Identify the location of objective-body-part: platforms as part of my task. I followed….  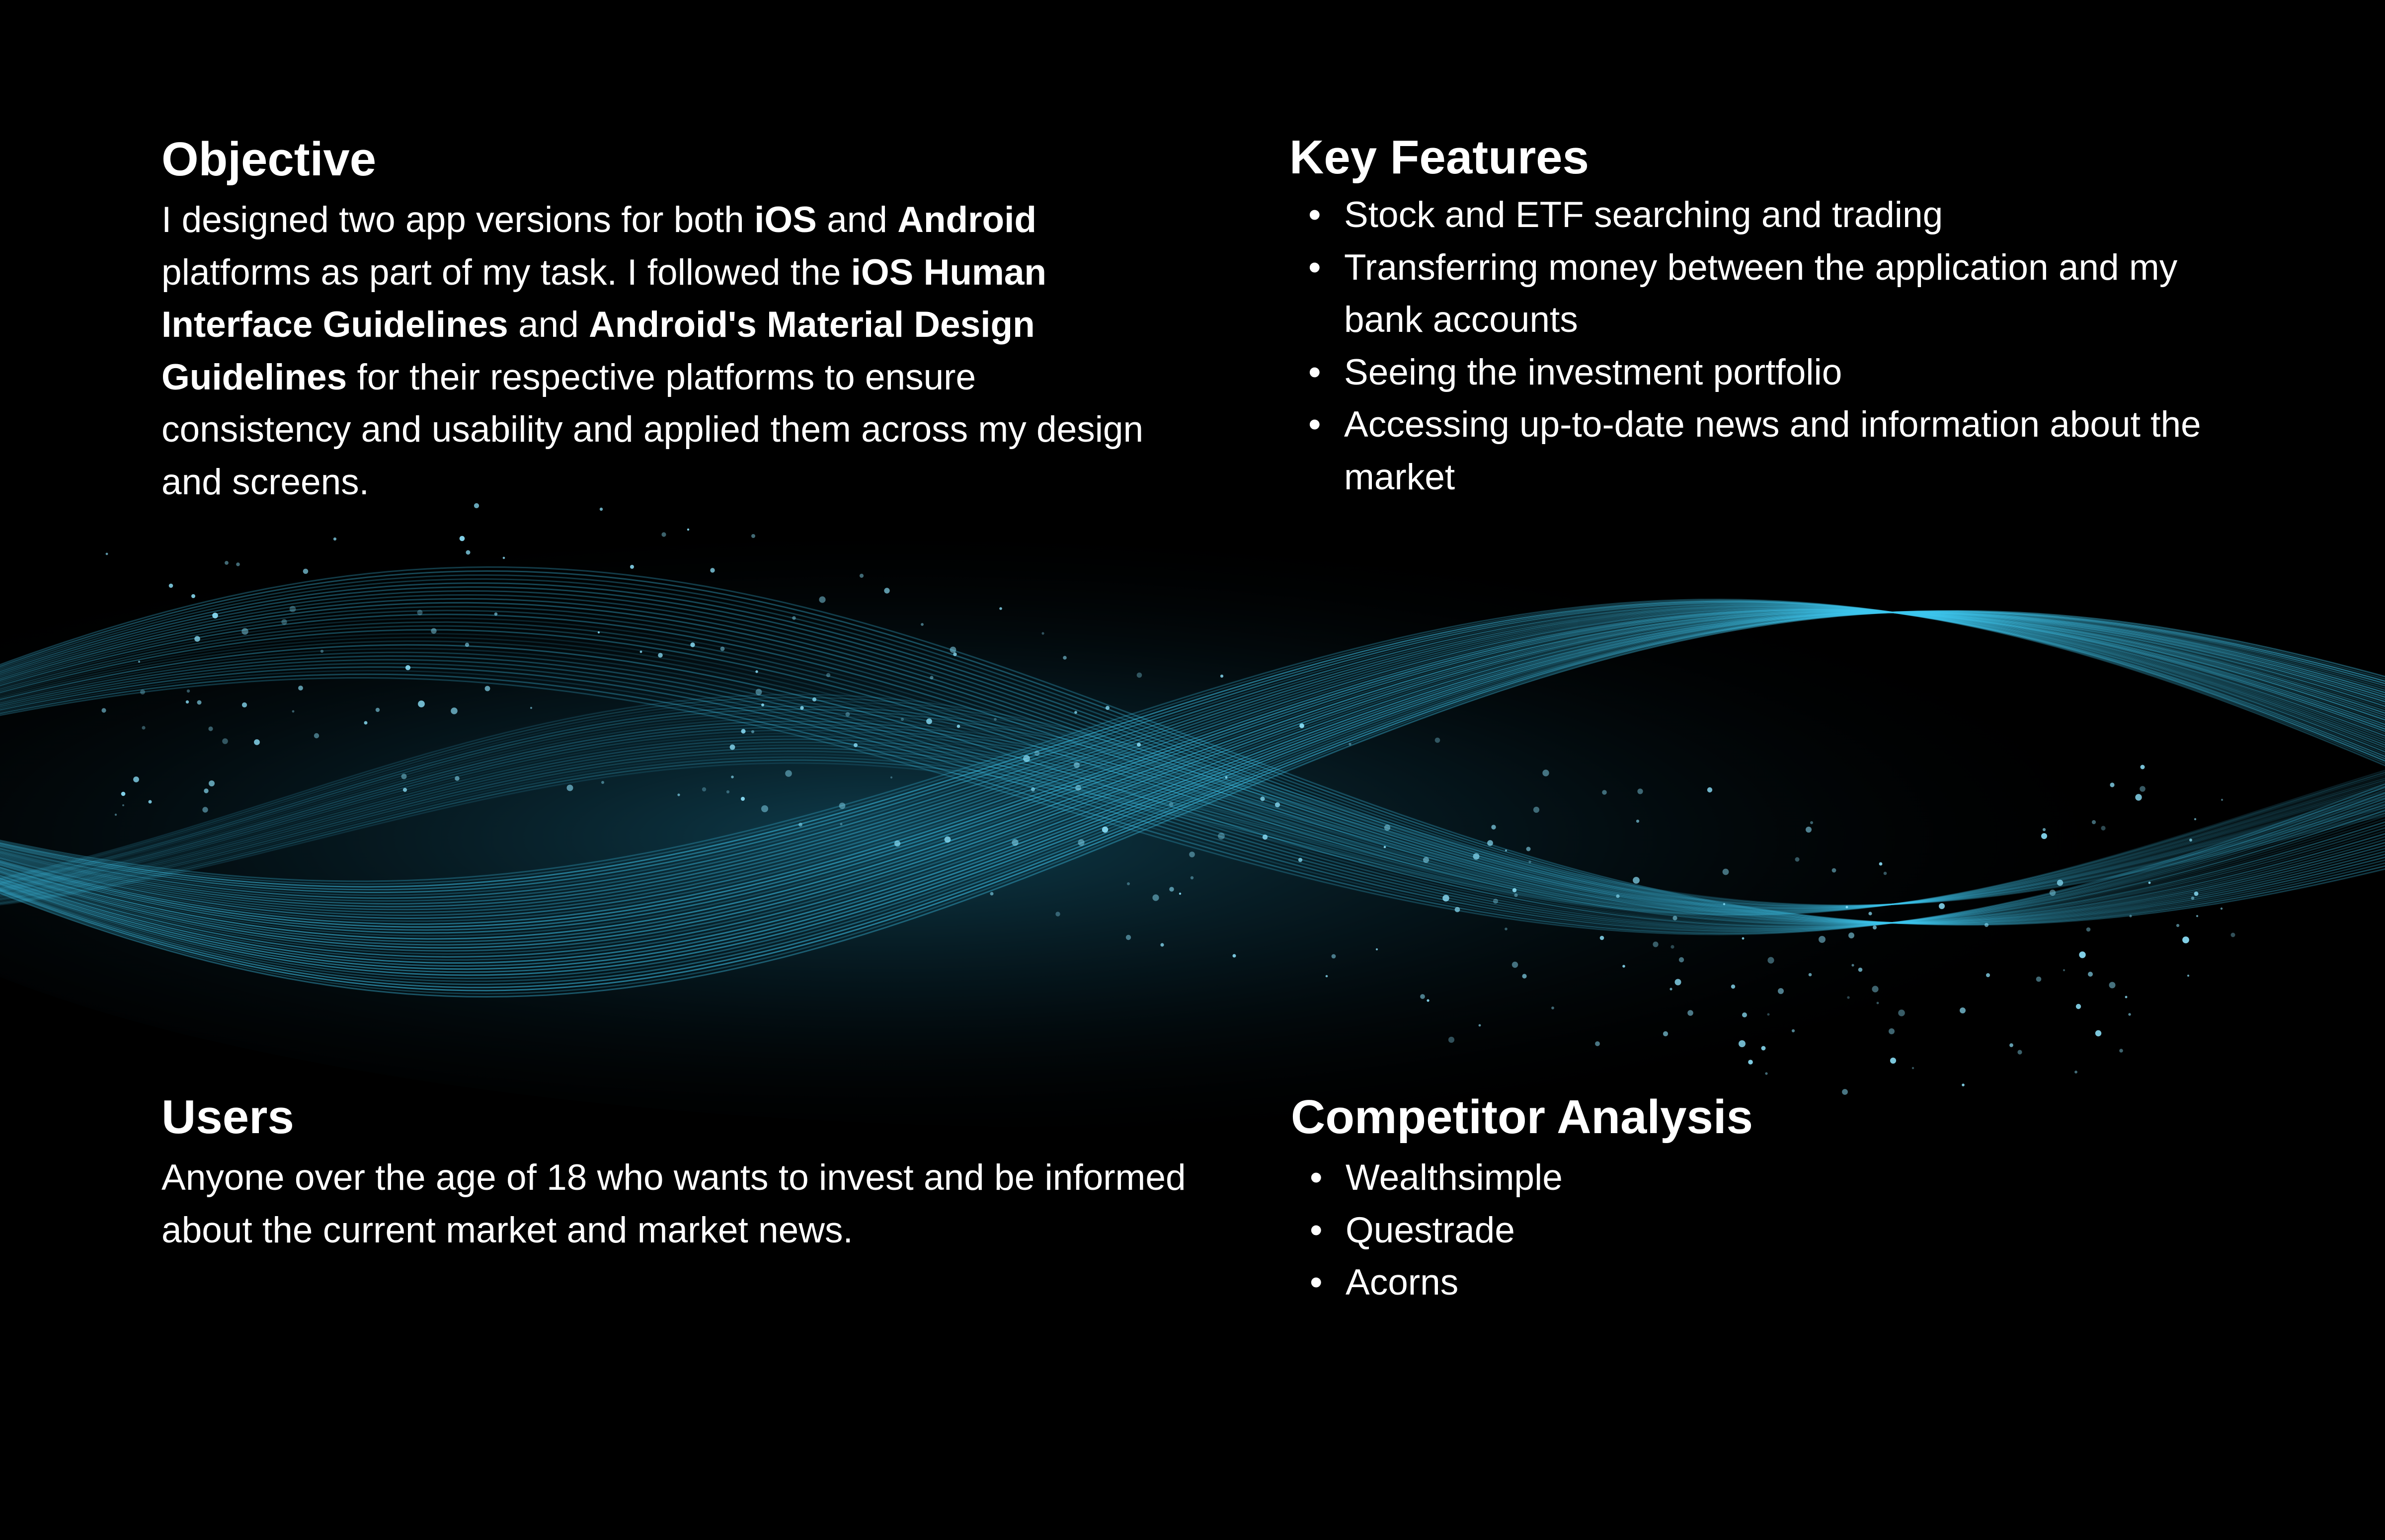
(506, 272).